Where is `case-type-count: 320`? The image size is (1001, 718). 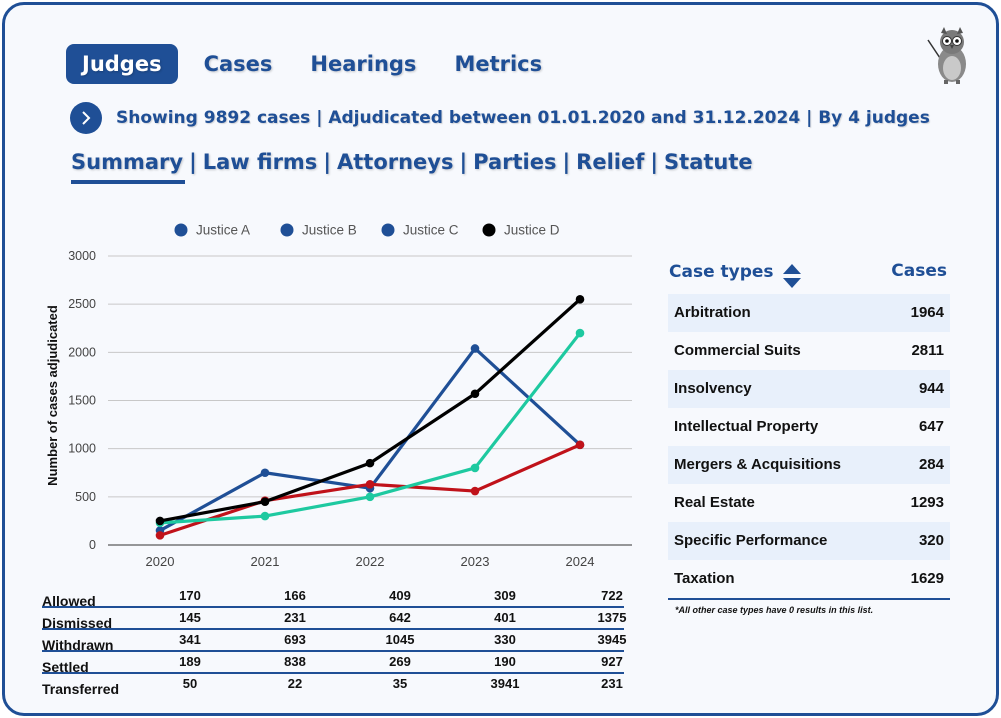
case-type-count: 320 is located at coordinates (931, 540).